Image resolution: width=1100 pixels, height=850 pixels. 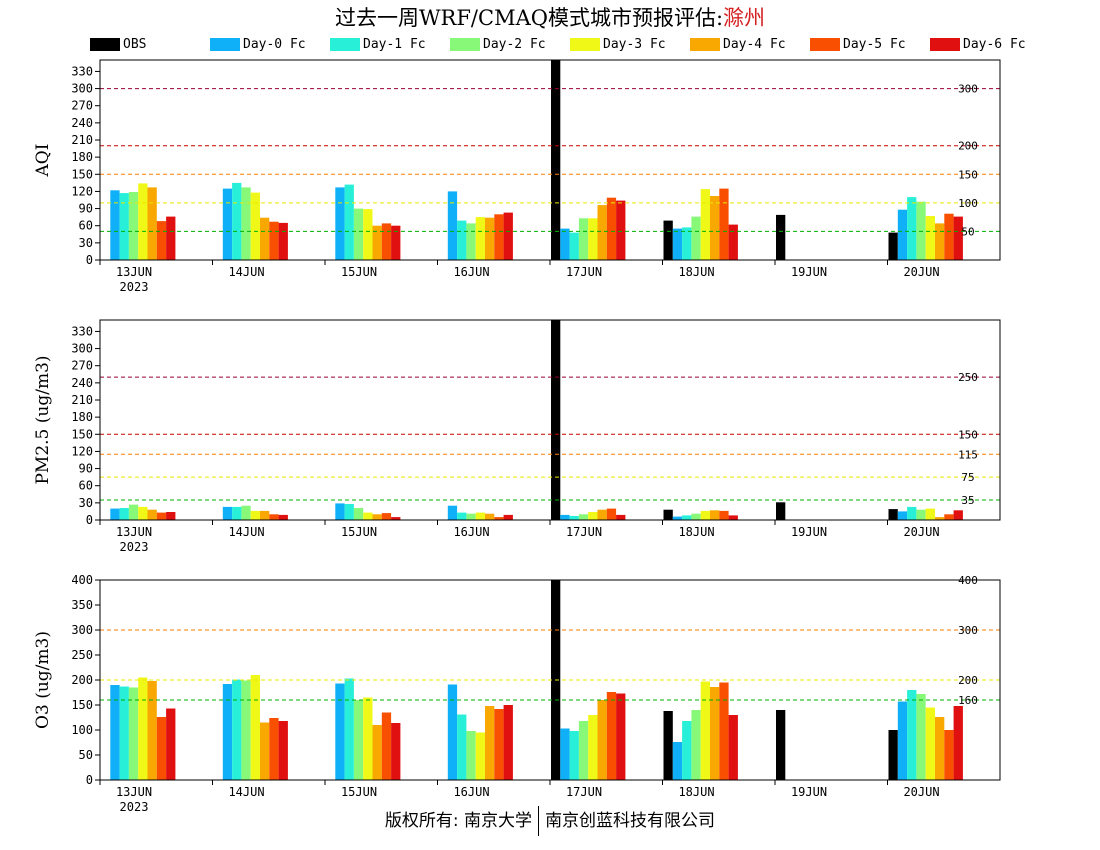 I want to click on y-tick-label: 150, so click(x=82, y=705).